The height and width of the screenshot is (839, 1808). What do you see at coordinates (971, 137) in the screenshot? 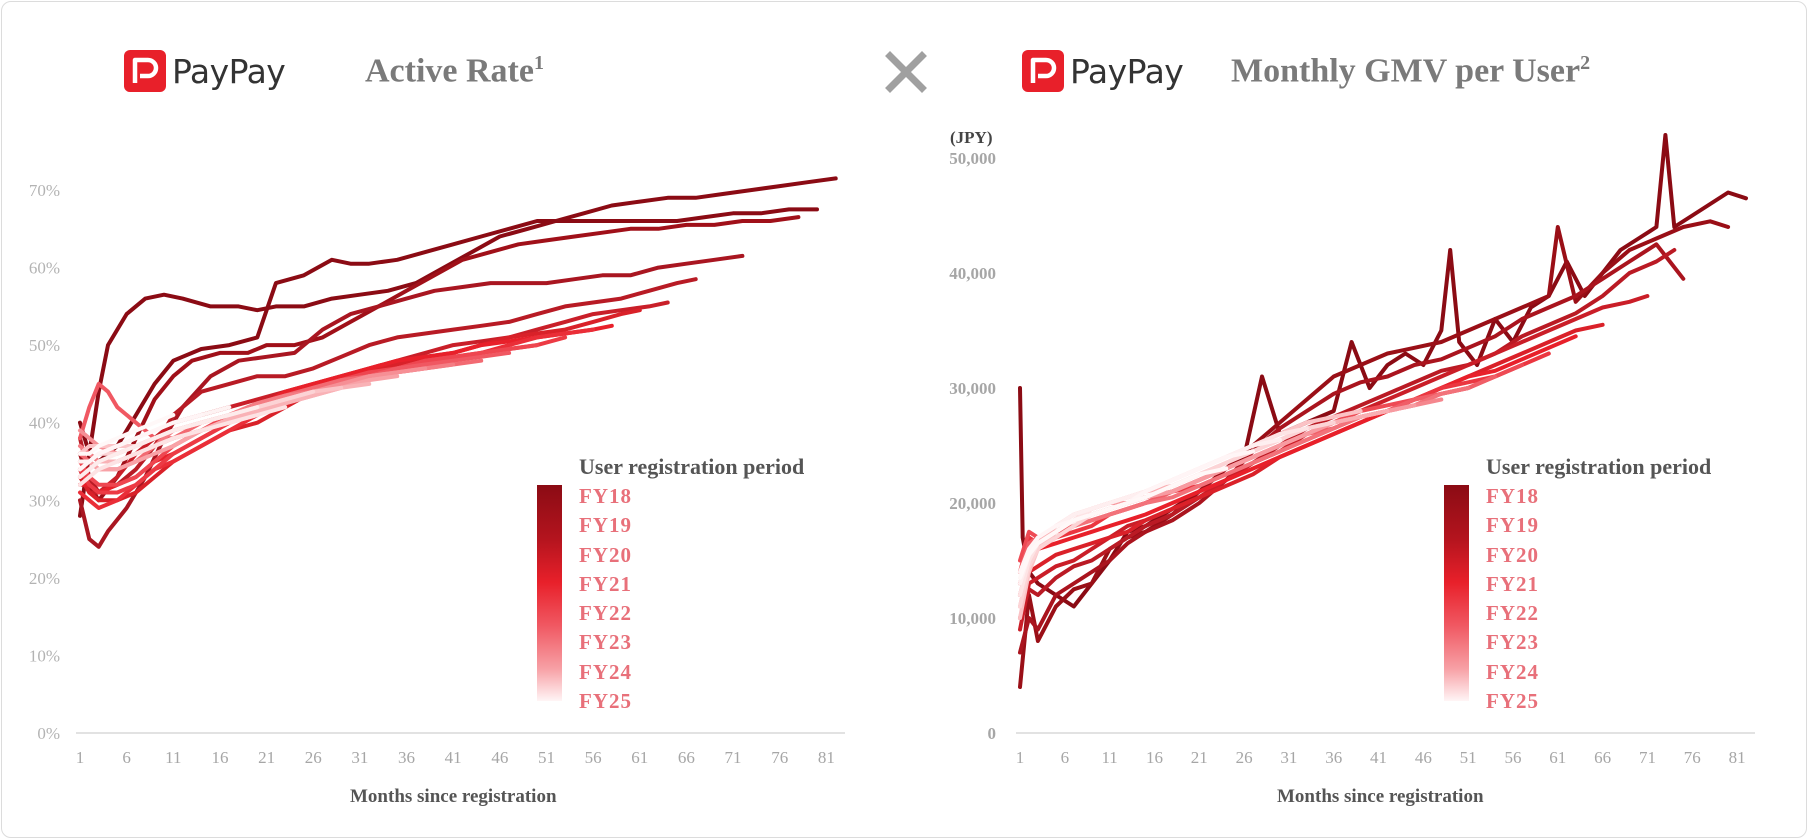
I see `right-y-unit-label: (JPY)` at bounding box center [971, 137].